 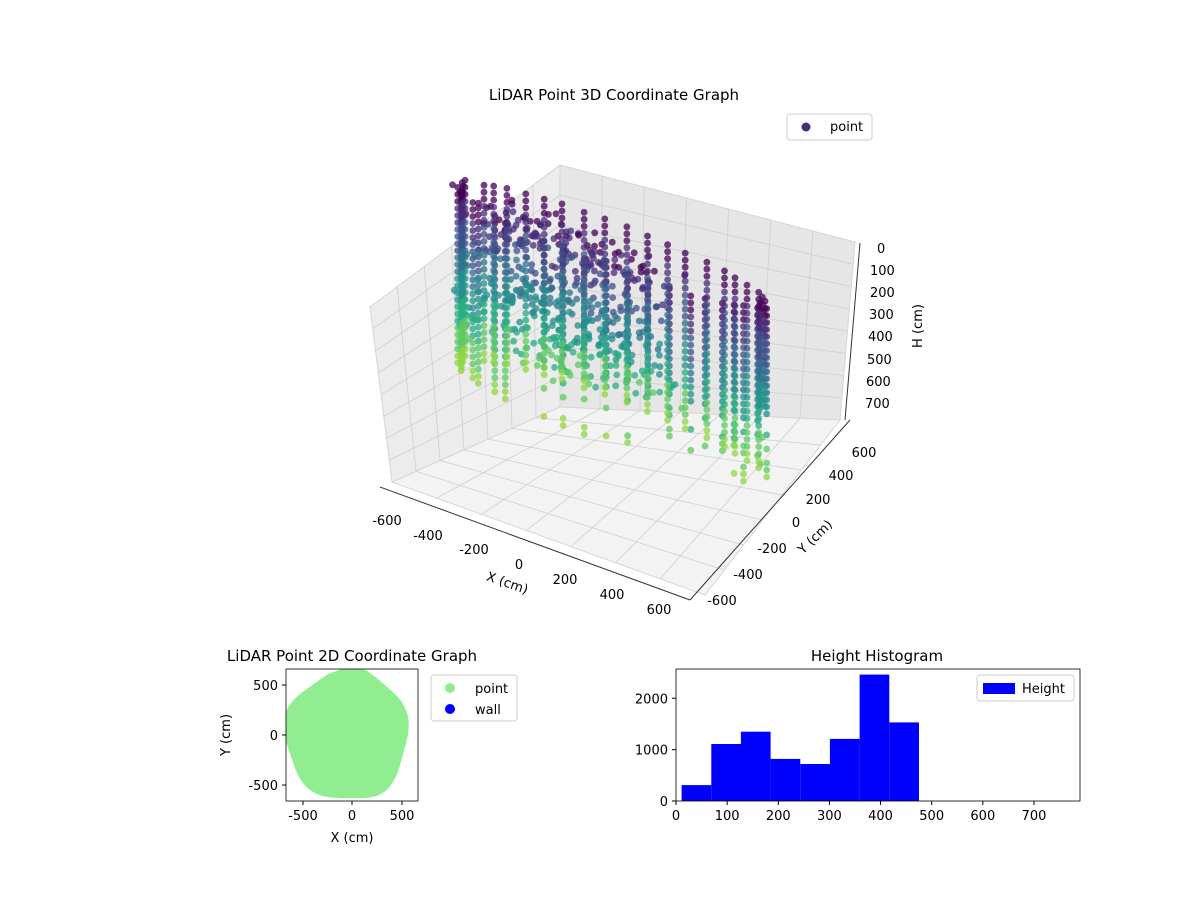 What do you see at coordinates (785, 779) in the screenshot?
I see `histogram-bar` at bounding box center [785, 779].